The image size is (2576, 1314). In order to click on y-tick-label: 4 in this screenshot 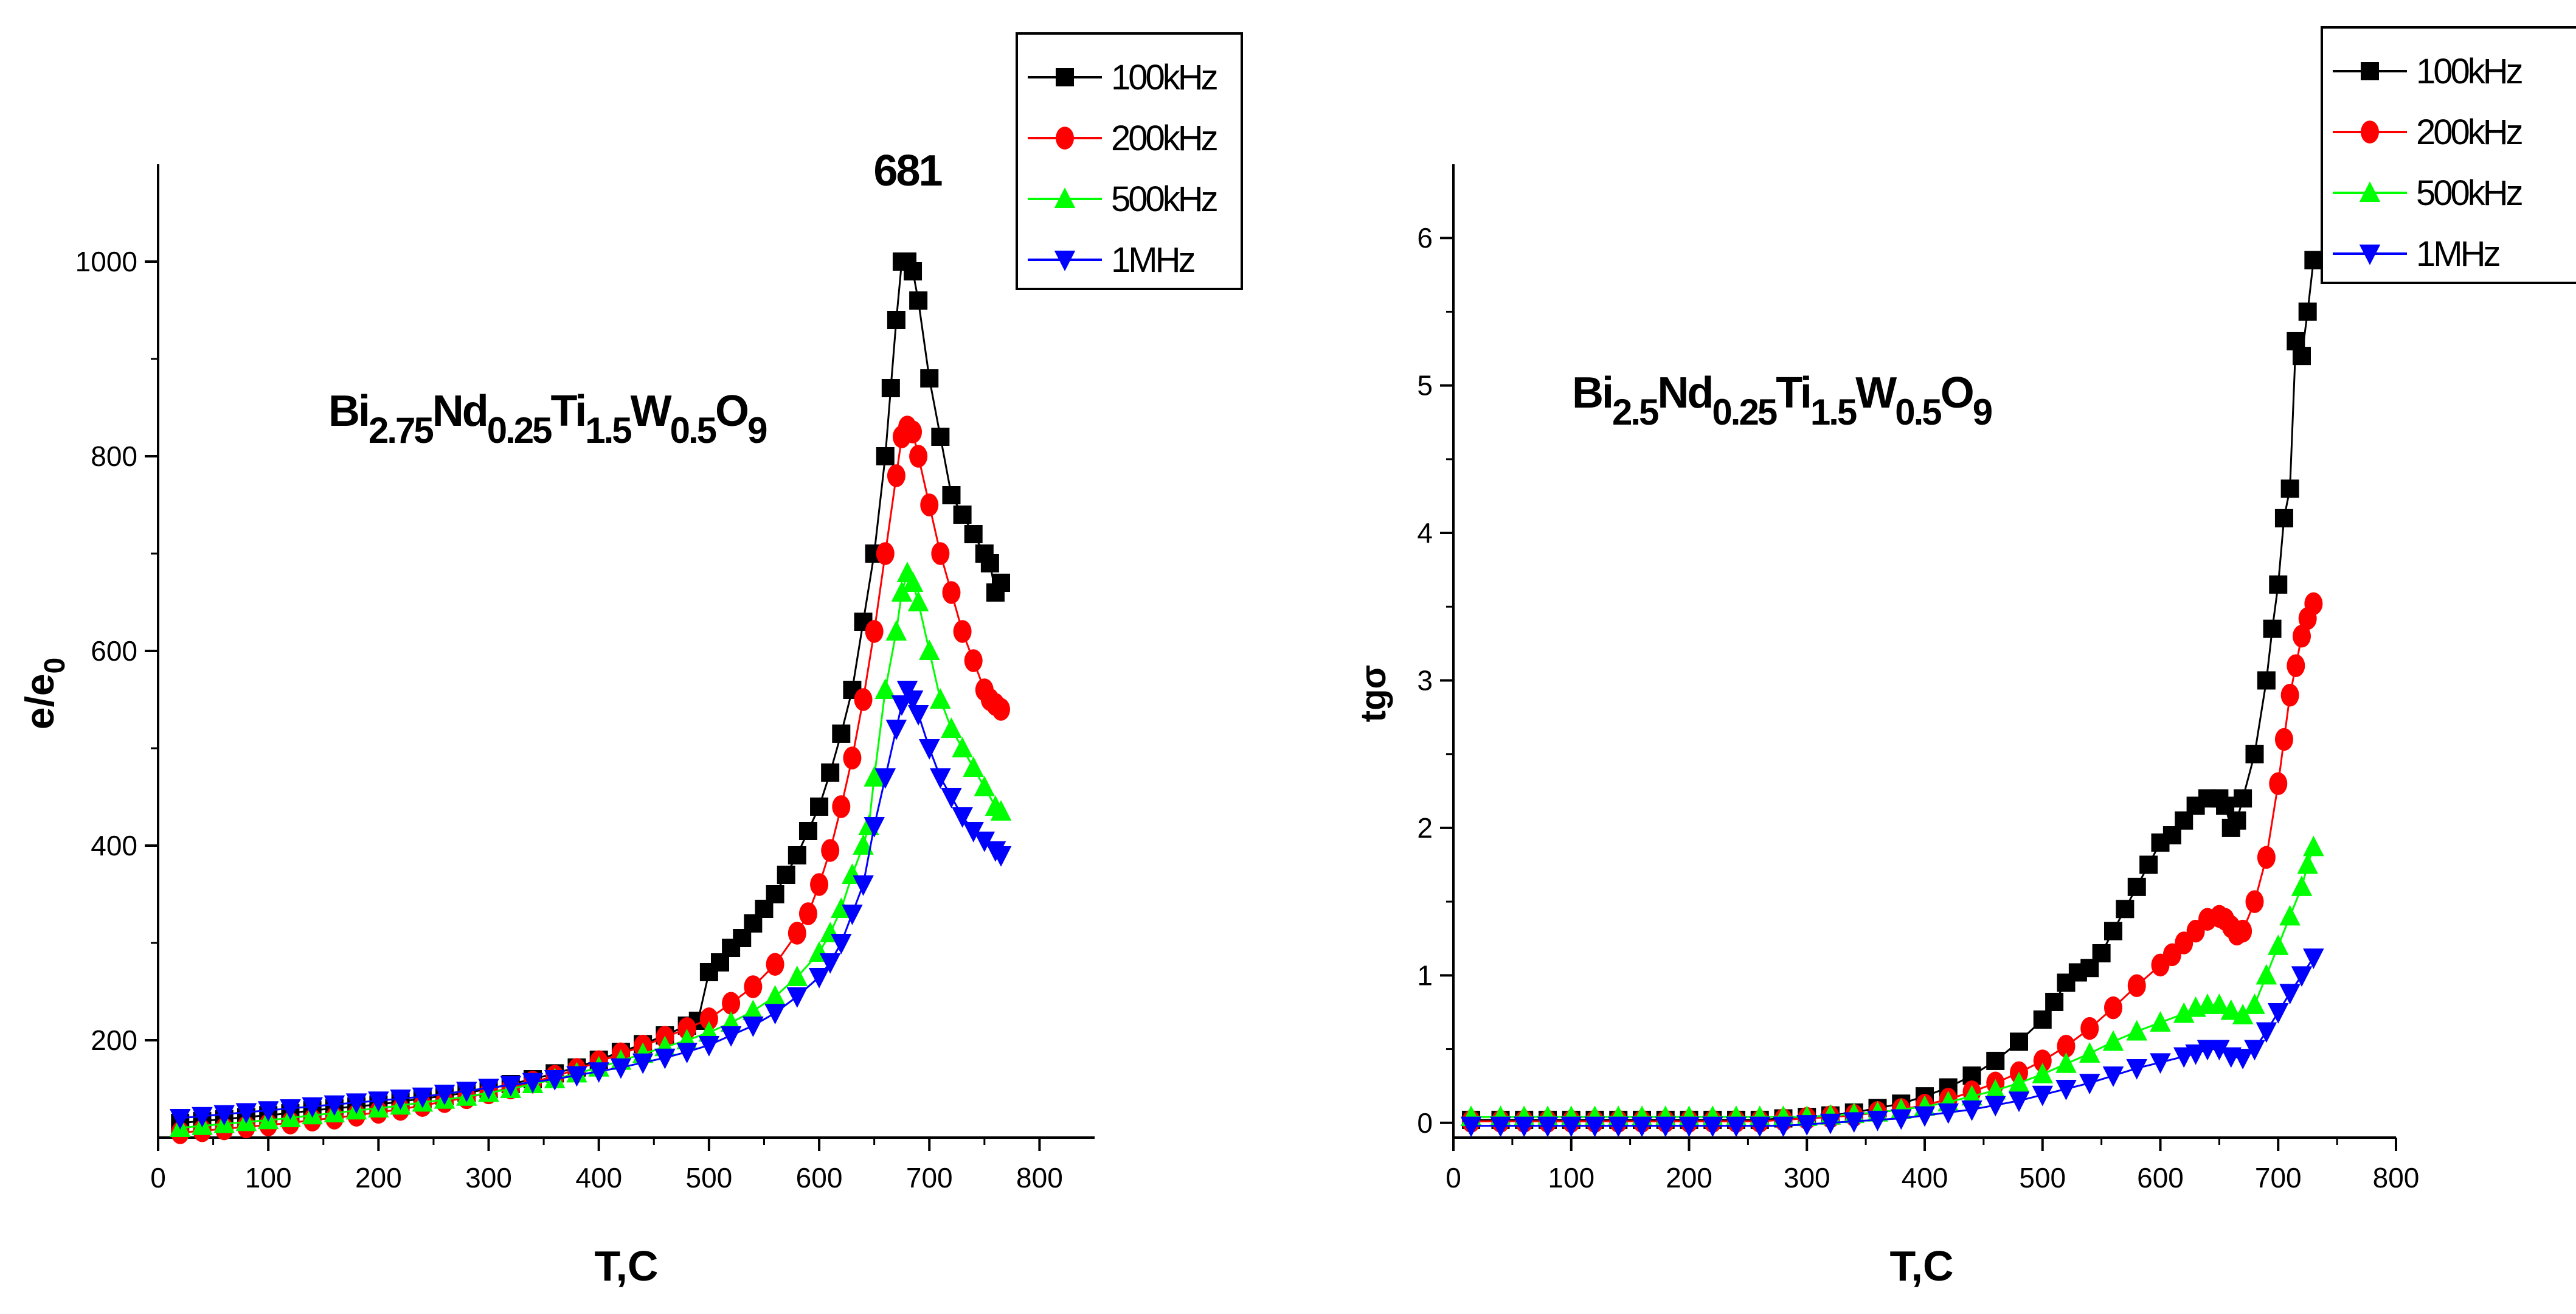, I will do `click(1425, 533)`.